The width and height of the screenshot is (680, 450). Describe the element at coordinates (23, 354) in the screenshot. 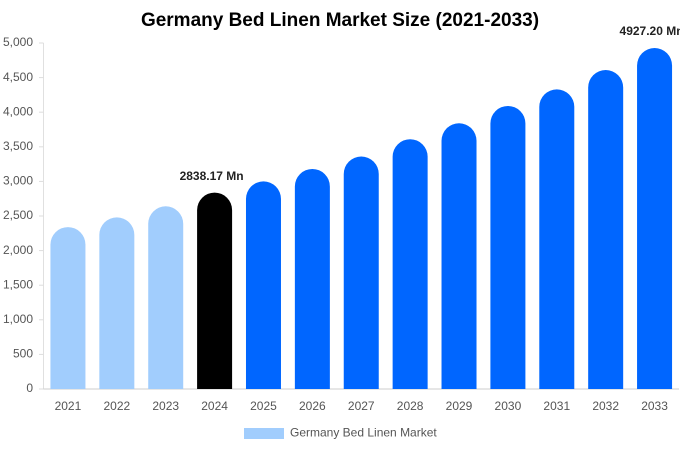

I see `y-tick-label: 500` at that location.